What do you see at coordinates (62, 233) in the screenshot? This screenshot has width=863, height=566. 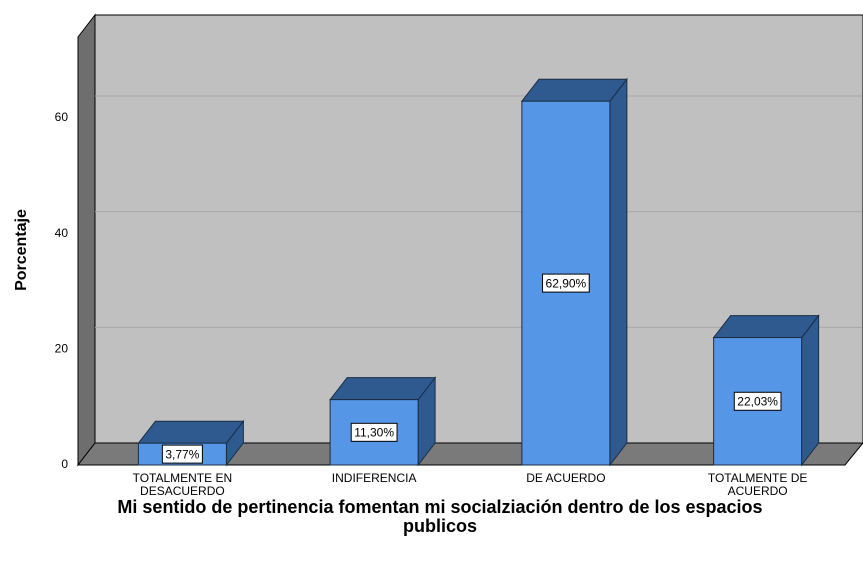 I see `y-tick-label: 40` at bounding box center [62, 233].